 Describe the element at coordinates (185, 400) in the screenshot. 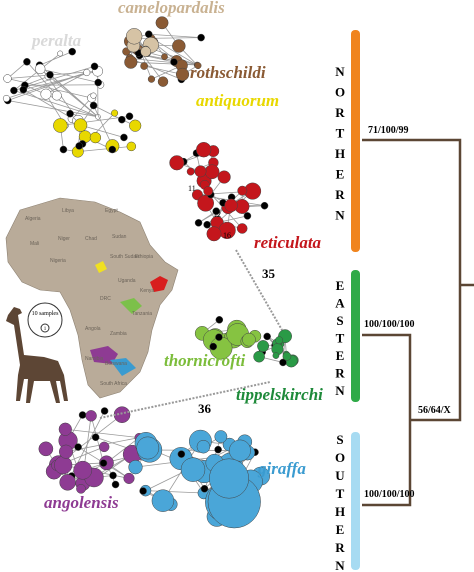

I see `link` at that location.